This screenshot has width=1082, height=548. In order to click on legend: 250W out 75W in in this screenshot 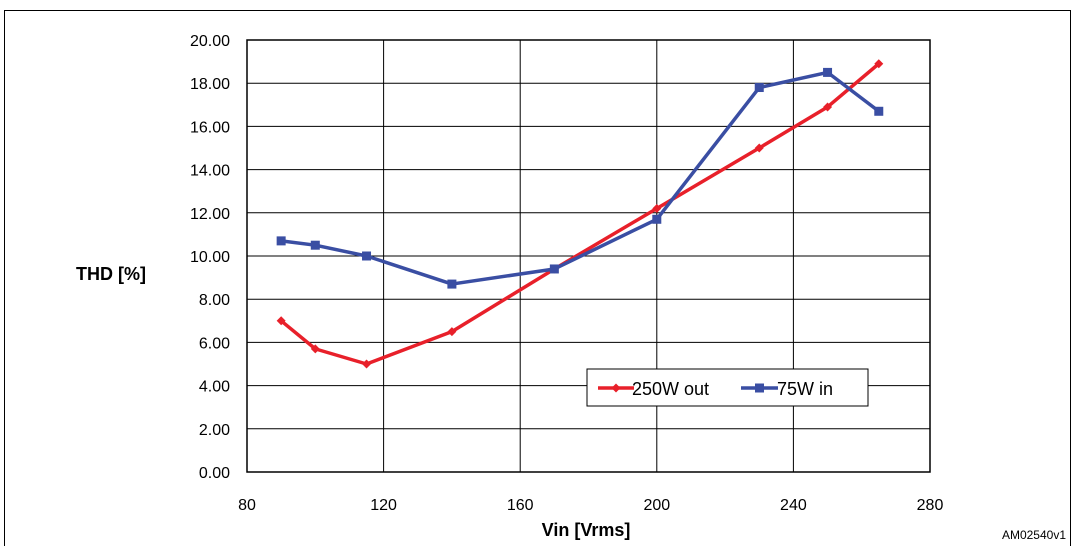, I will do `click(727, 387)`.